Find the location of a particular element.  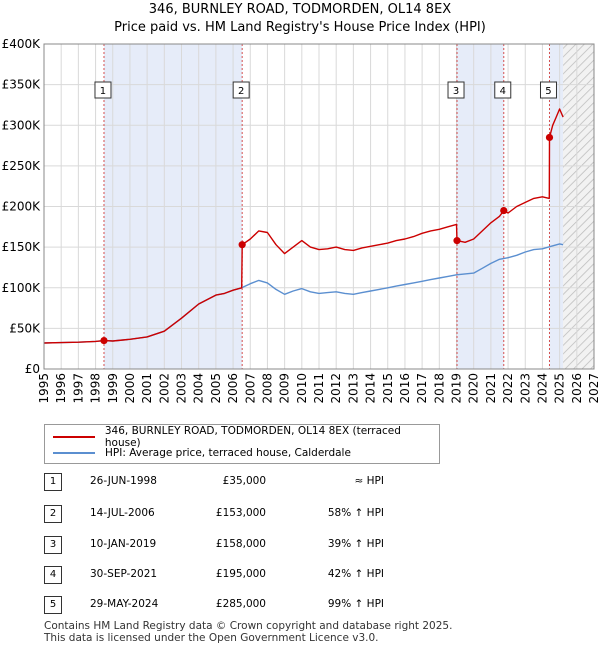

sale-number-badge: 5 is located at coordinates (53, 605).